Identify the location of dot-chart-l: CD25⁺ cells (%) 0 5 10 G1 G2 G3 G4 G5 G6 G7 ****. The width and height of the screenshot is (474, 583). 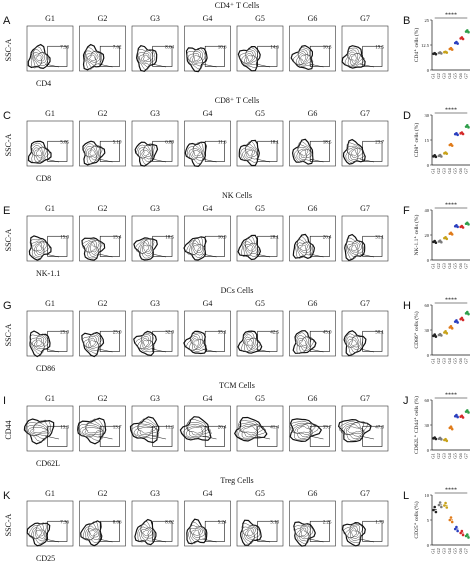
(441, 521).